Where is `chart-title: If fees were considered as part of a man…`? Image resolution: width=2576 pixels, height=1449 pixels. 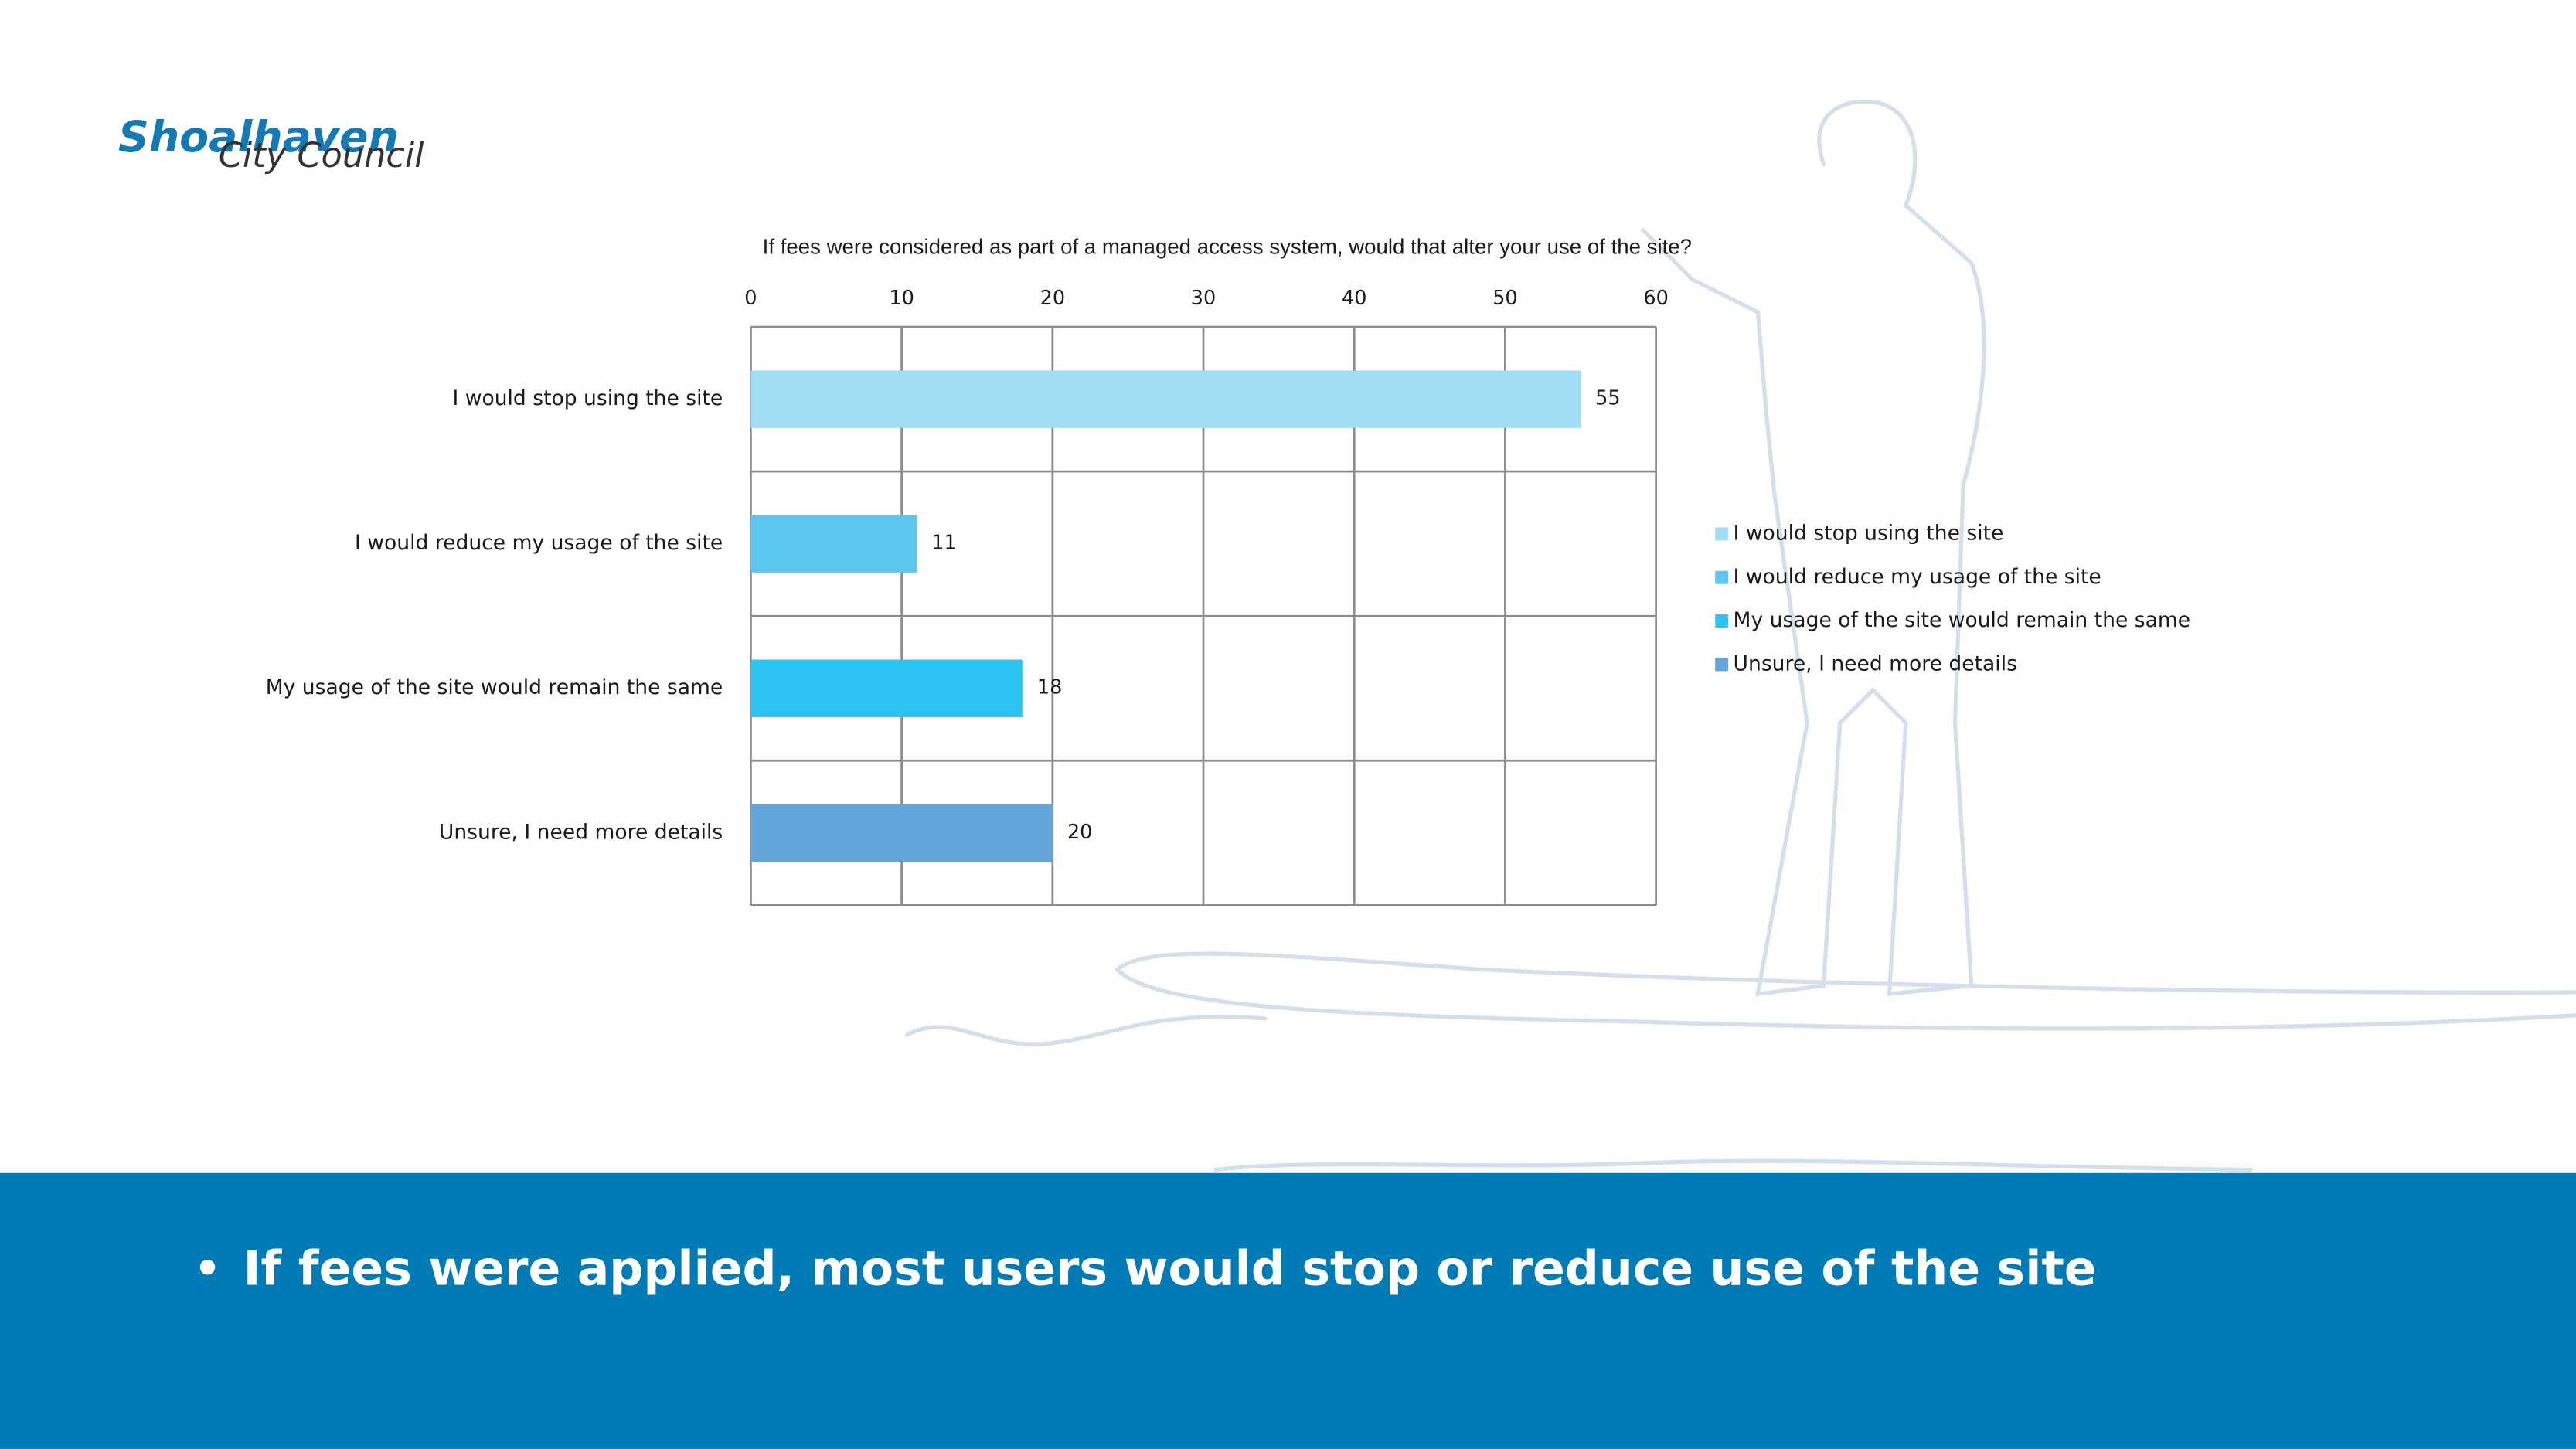 chart-title: If fees were considered as part of a man… is located at coordinates (1227, 246).